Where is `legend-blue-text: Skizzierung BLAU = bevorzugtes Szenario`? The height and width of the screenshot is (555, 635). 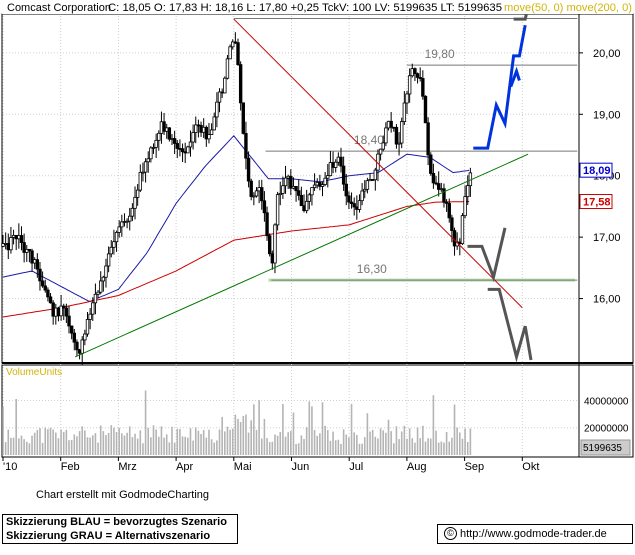
legend-blue-text: Skizzierung BLAU = bevorzugtes Szenario is located at coordinates (116, 522).